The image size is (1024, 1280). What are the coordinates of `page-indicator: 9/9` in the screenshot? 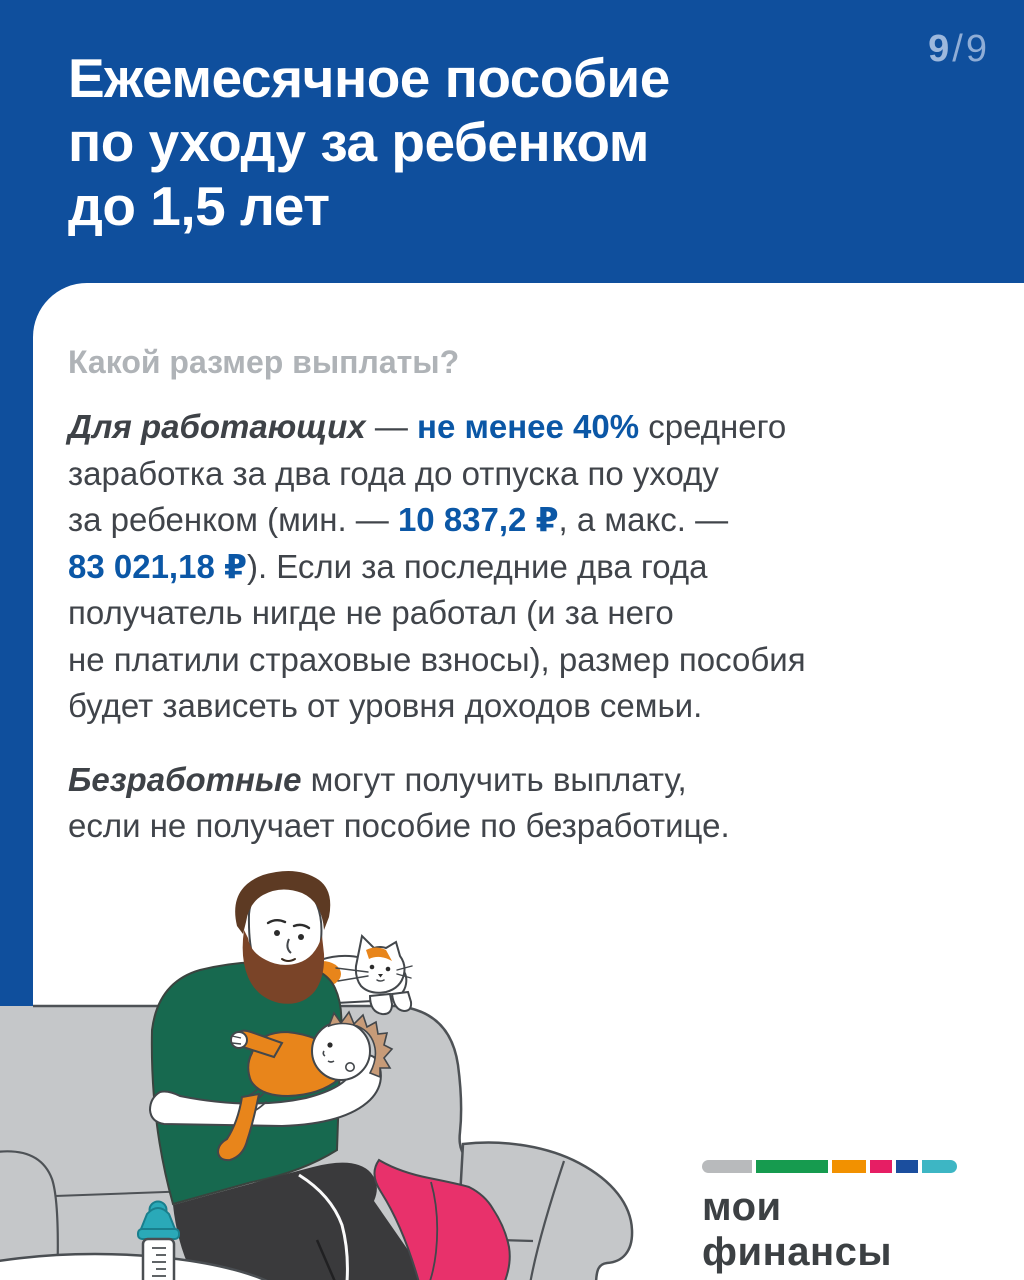 It's located at (958, 49).